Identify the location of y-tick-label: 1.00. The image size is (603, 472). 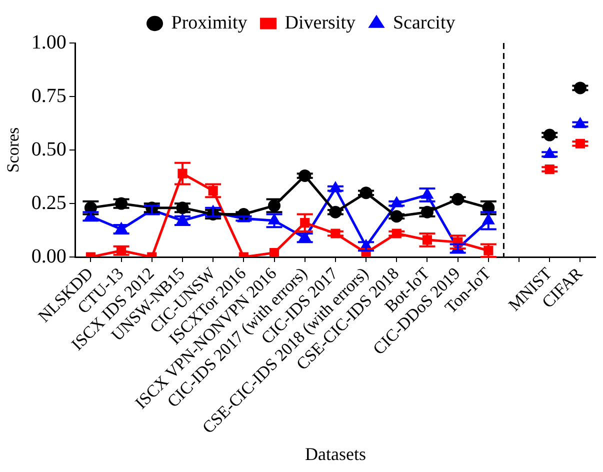
(48, 42).